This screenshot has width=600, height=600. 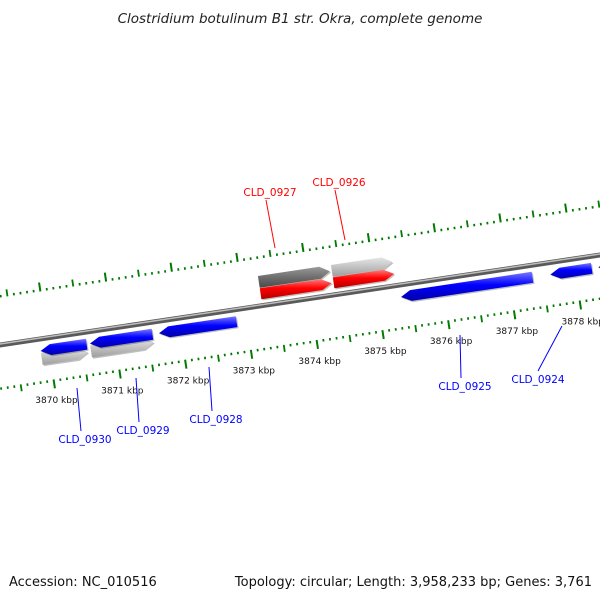 What do you see at coordinates (464, 387) in the screenshot?
I see `gene-label: CLD_0925` at bounding box center [464, 387].